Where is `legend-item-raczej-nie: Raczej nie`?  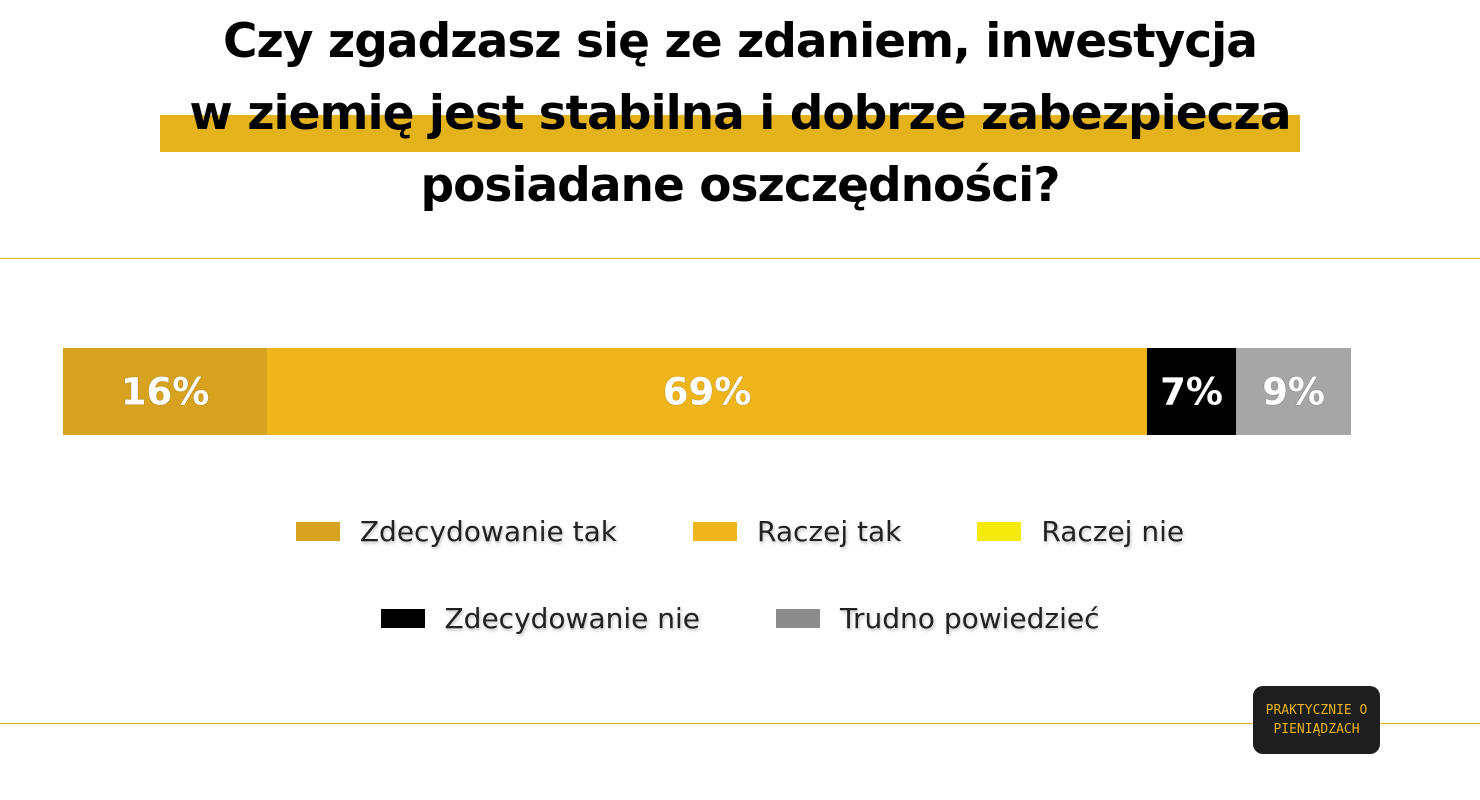
legend-item-raczej-nie: Raczej nie is located at coordinates (1080, 531).